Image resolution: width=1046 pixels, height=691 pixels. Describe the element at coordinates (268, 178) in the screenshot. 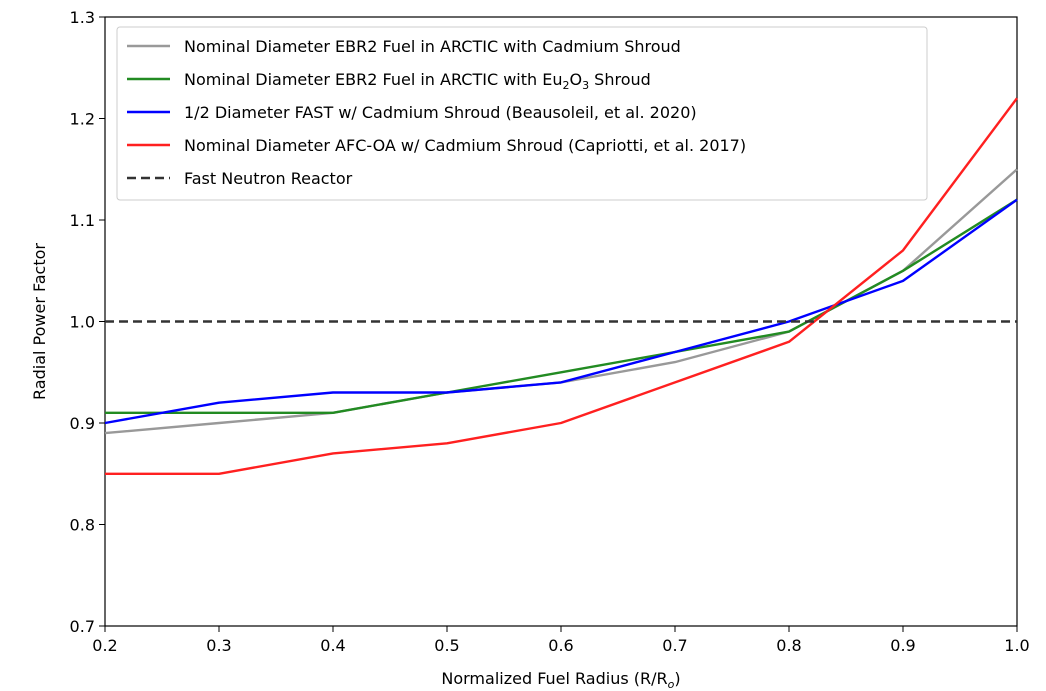

I see `legend-label-dashed: Fast Neutron Reactor` at that location.